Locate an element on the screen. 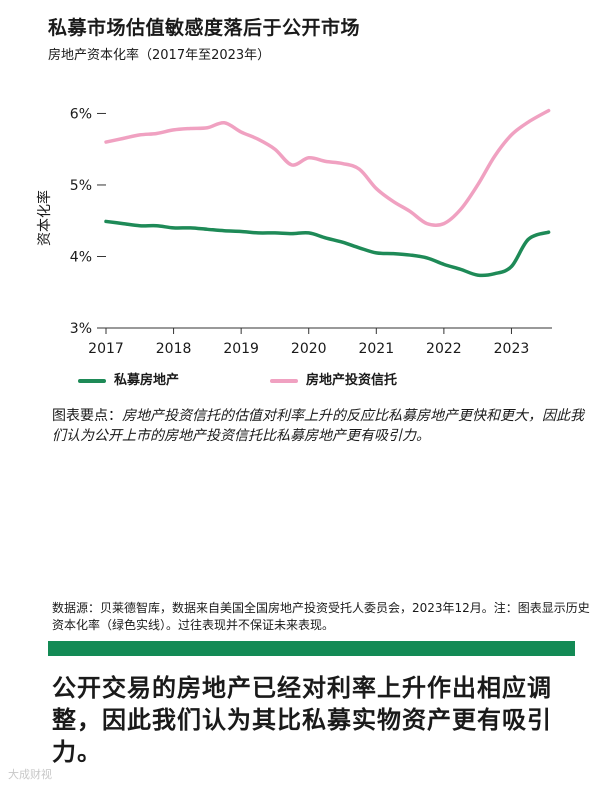 The image size is (600, 788). divider-band is located at coordinates (311, 648).